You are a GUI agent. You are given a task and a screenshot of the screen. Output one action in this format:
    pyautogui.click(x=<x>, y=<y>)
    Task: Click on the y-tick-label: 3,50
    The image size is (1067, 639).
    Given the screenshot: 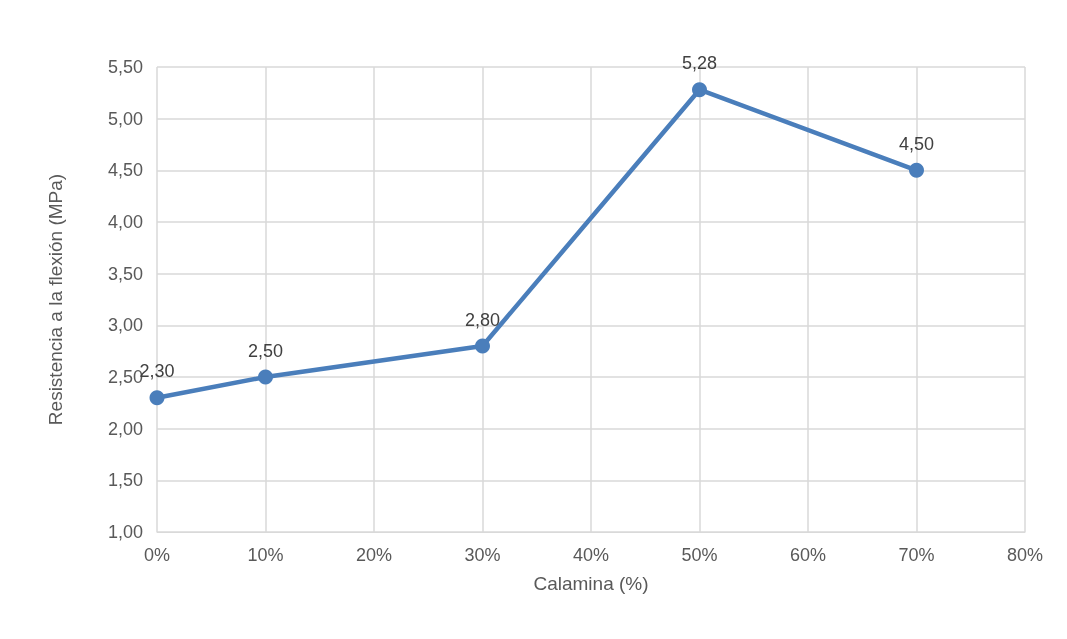 What is the action you would take?
    pyautogui.click(x=125, y=273)
    